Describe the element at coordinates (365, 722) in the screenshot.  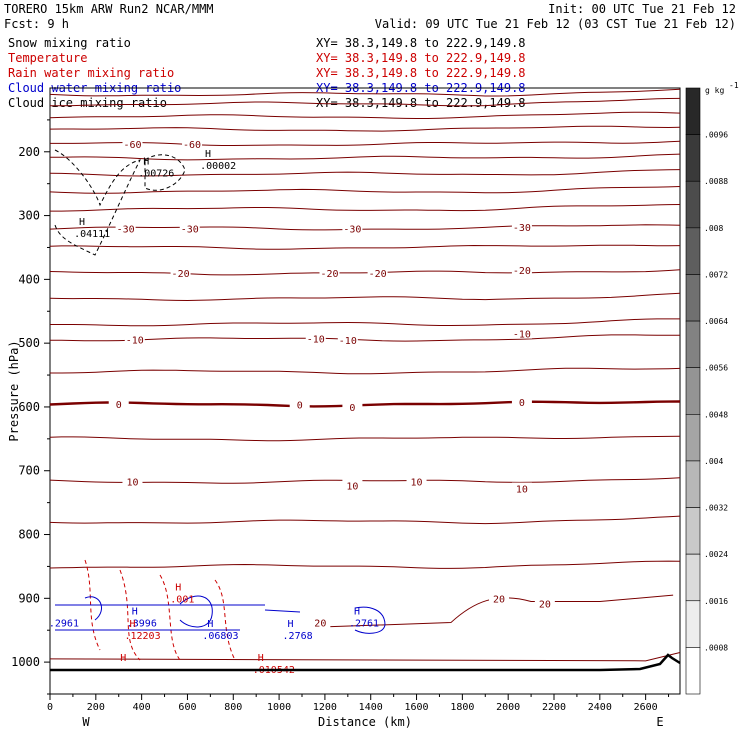
I see `x-axis-label: Distance (km)` at that location.